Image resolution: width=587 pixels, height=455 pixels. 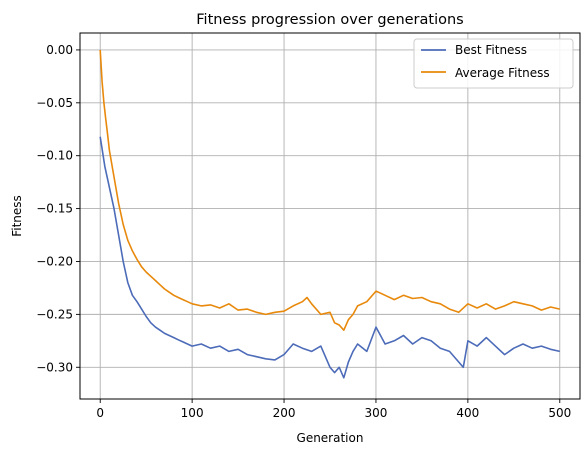 What do you see at coordinates (54, 103) in the screenshot?
I see `y-tick-label: −0.05` at bounding box center [54, 103].